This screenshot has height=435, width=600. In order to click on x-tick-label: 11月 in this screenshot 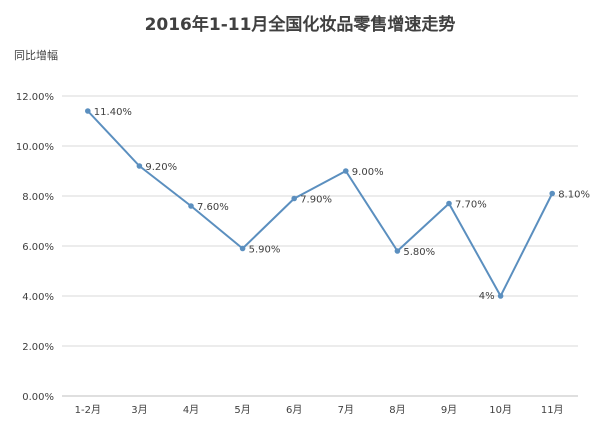, I will do `click(552, 410)`.